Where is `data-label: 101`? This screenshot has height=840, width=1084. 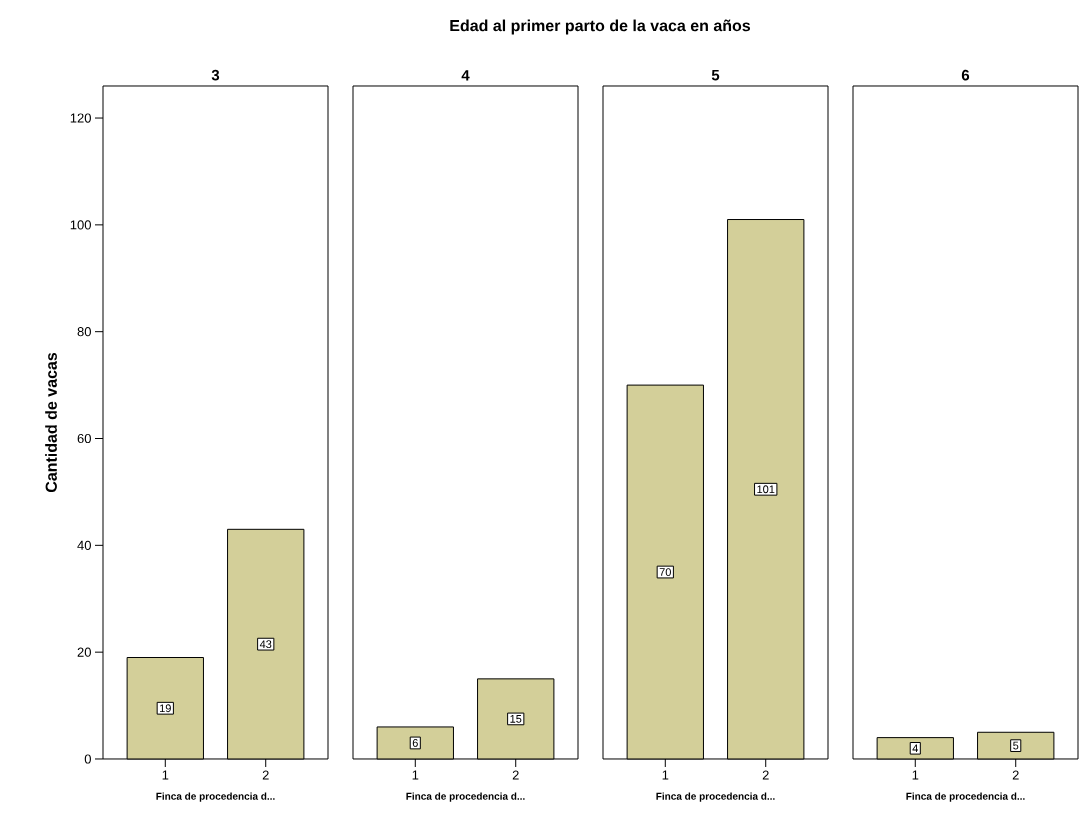 data-label: 101 is located at coordinates (766, 489).